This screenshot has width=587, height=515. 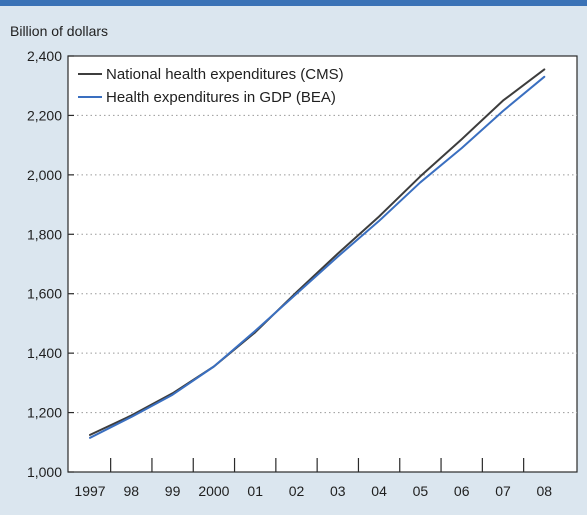 I want to click on legend-label-cms: National health expenditures (CMS), so click(x=225, y=74).